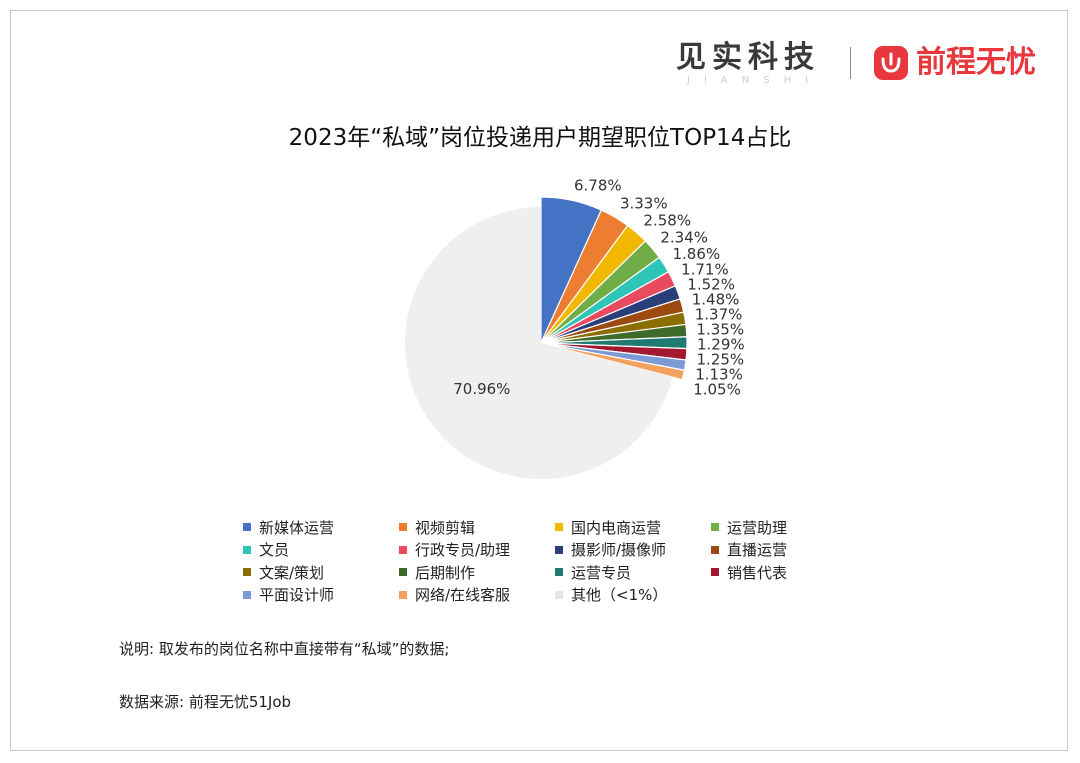 The image size is (1080, 763). What do you see at coordinates (540, 138) in the screenshot?
I see `chart-title: 2023年“私域”岗位投递用户期望职位TOP14占比` at bounding box center [540, 138].